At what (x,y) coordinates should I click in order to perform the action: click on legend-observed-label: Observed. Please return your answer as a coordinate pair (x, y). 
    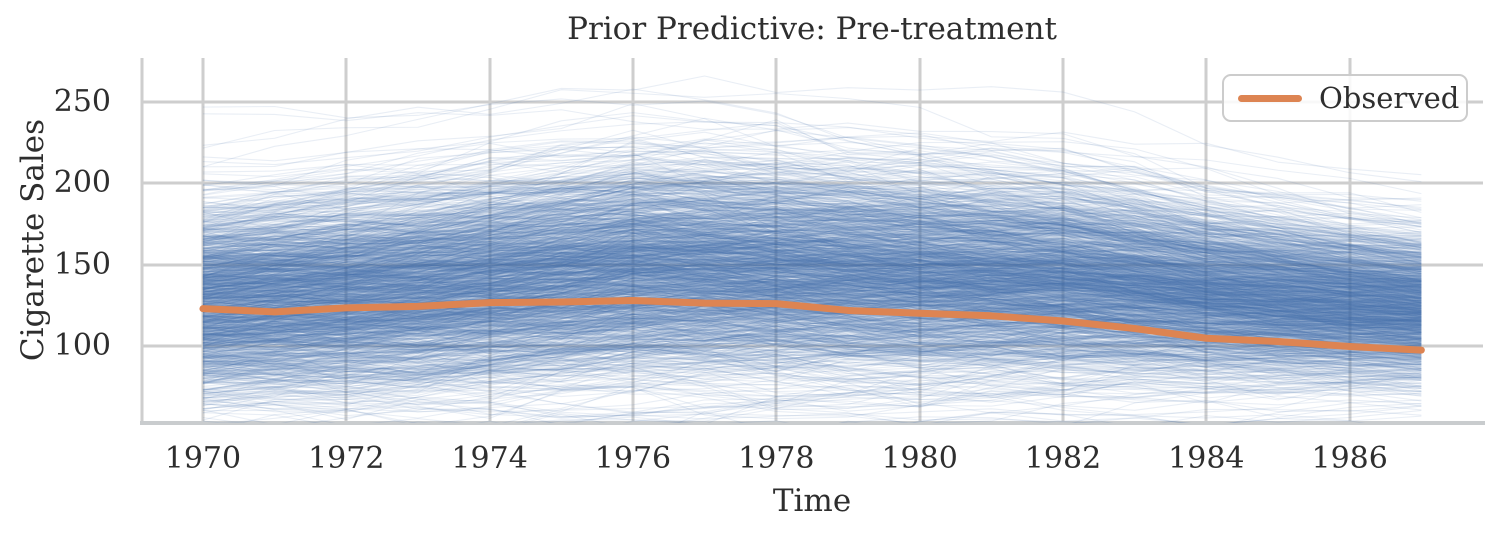
    Looking at the image, I should click on (1389, 97).